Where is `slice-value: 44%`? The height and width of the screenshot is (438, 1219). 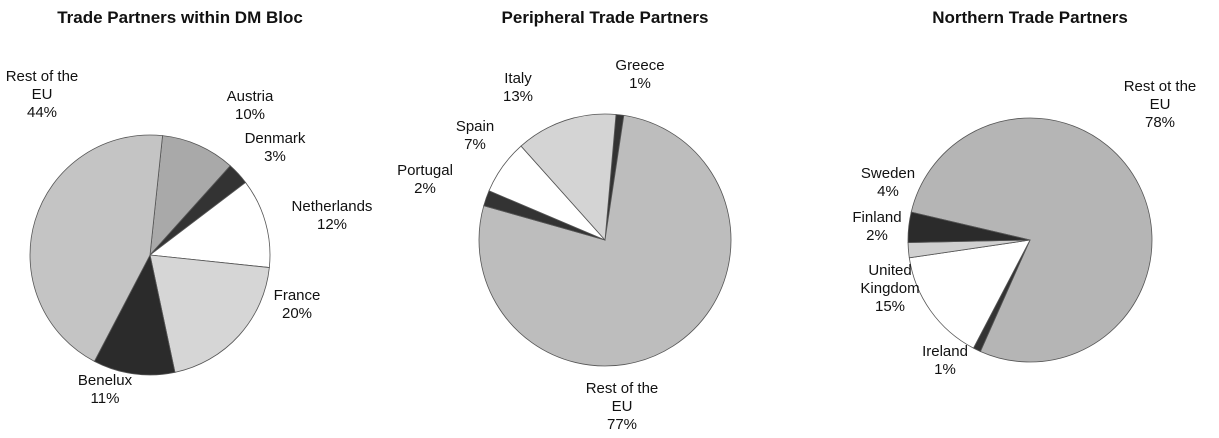 slice-value: 44% is located at coordinates (42, 112).